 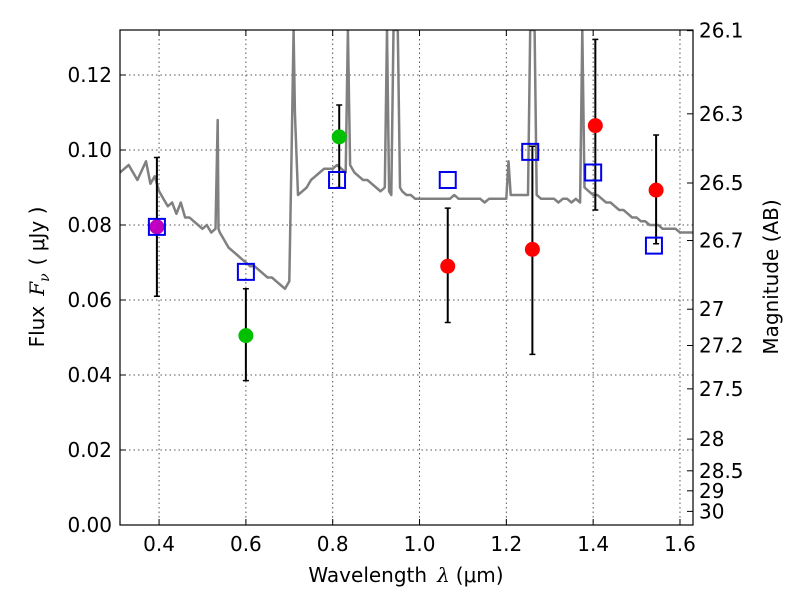 What do you see at coordinates (771, 276) in the screenshot?
I see `y2-axis-title: Magnitude (AB)` at bounding box center [771, 276].